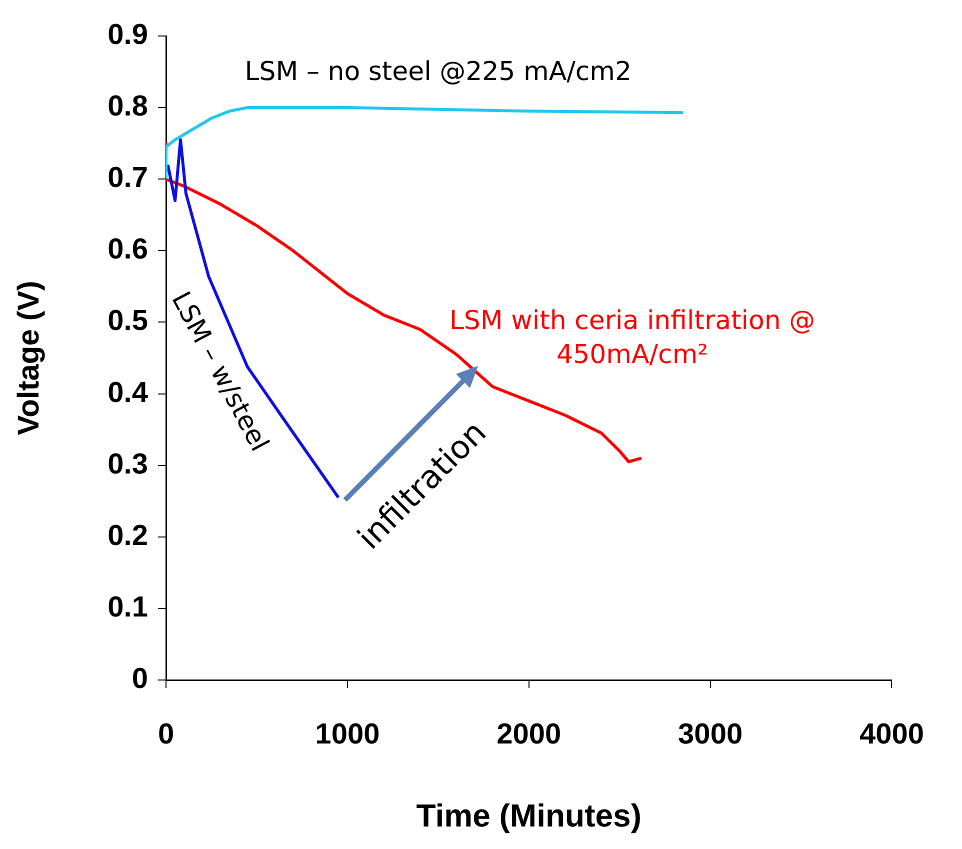 The image size is (962, 849). Describe the element at coordinates (128, 321) in the screenshot. I see `y-tick-label: 0.5` at that location.